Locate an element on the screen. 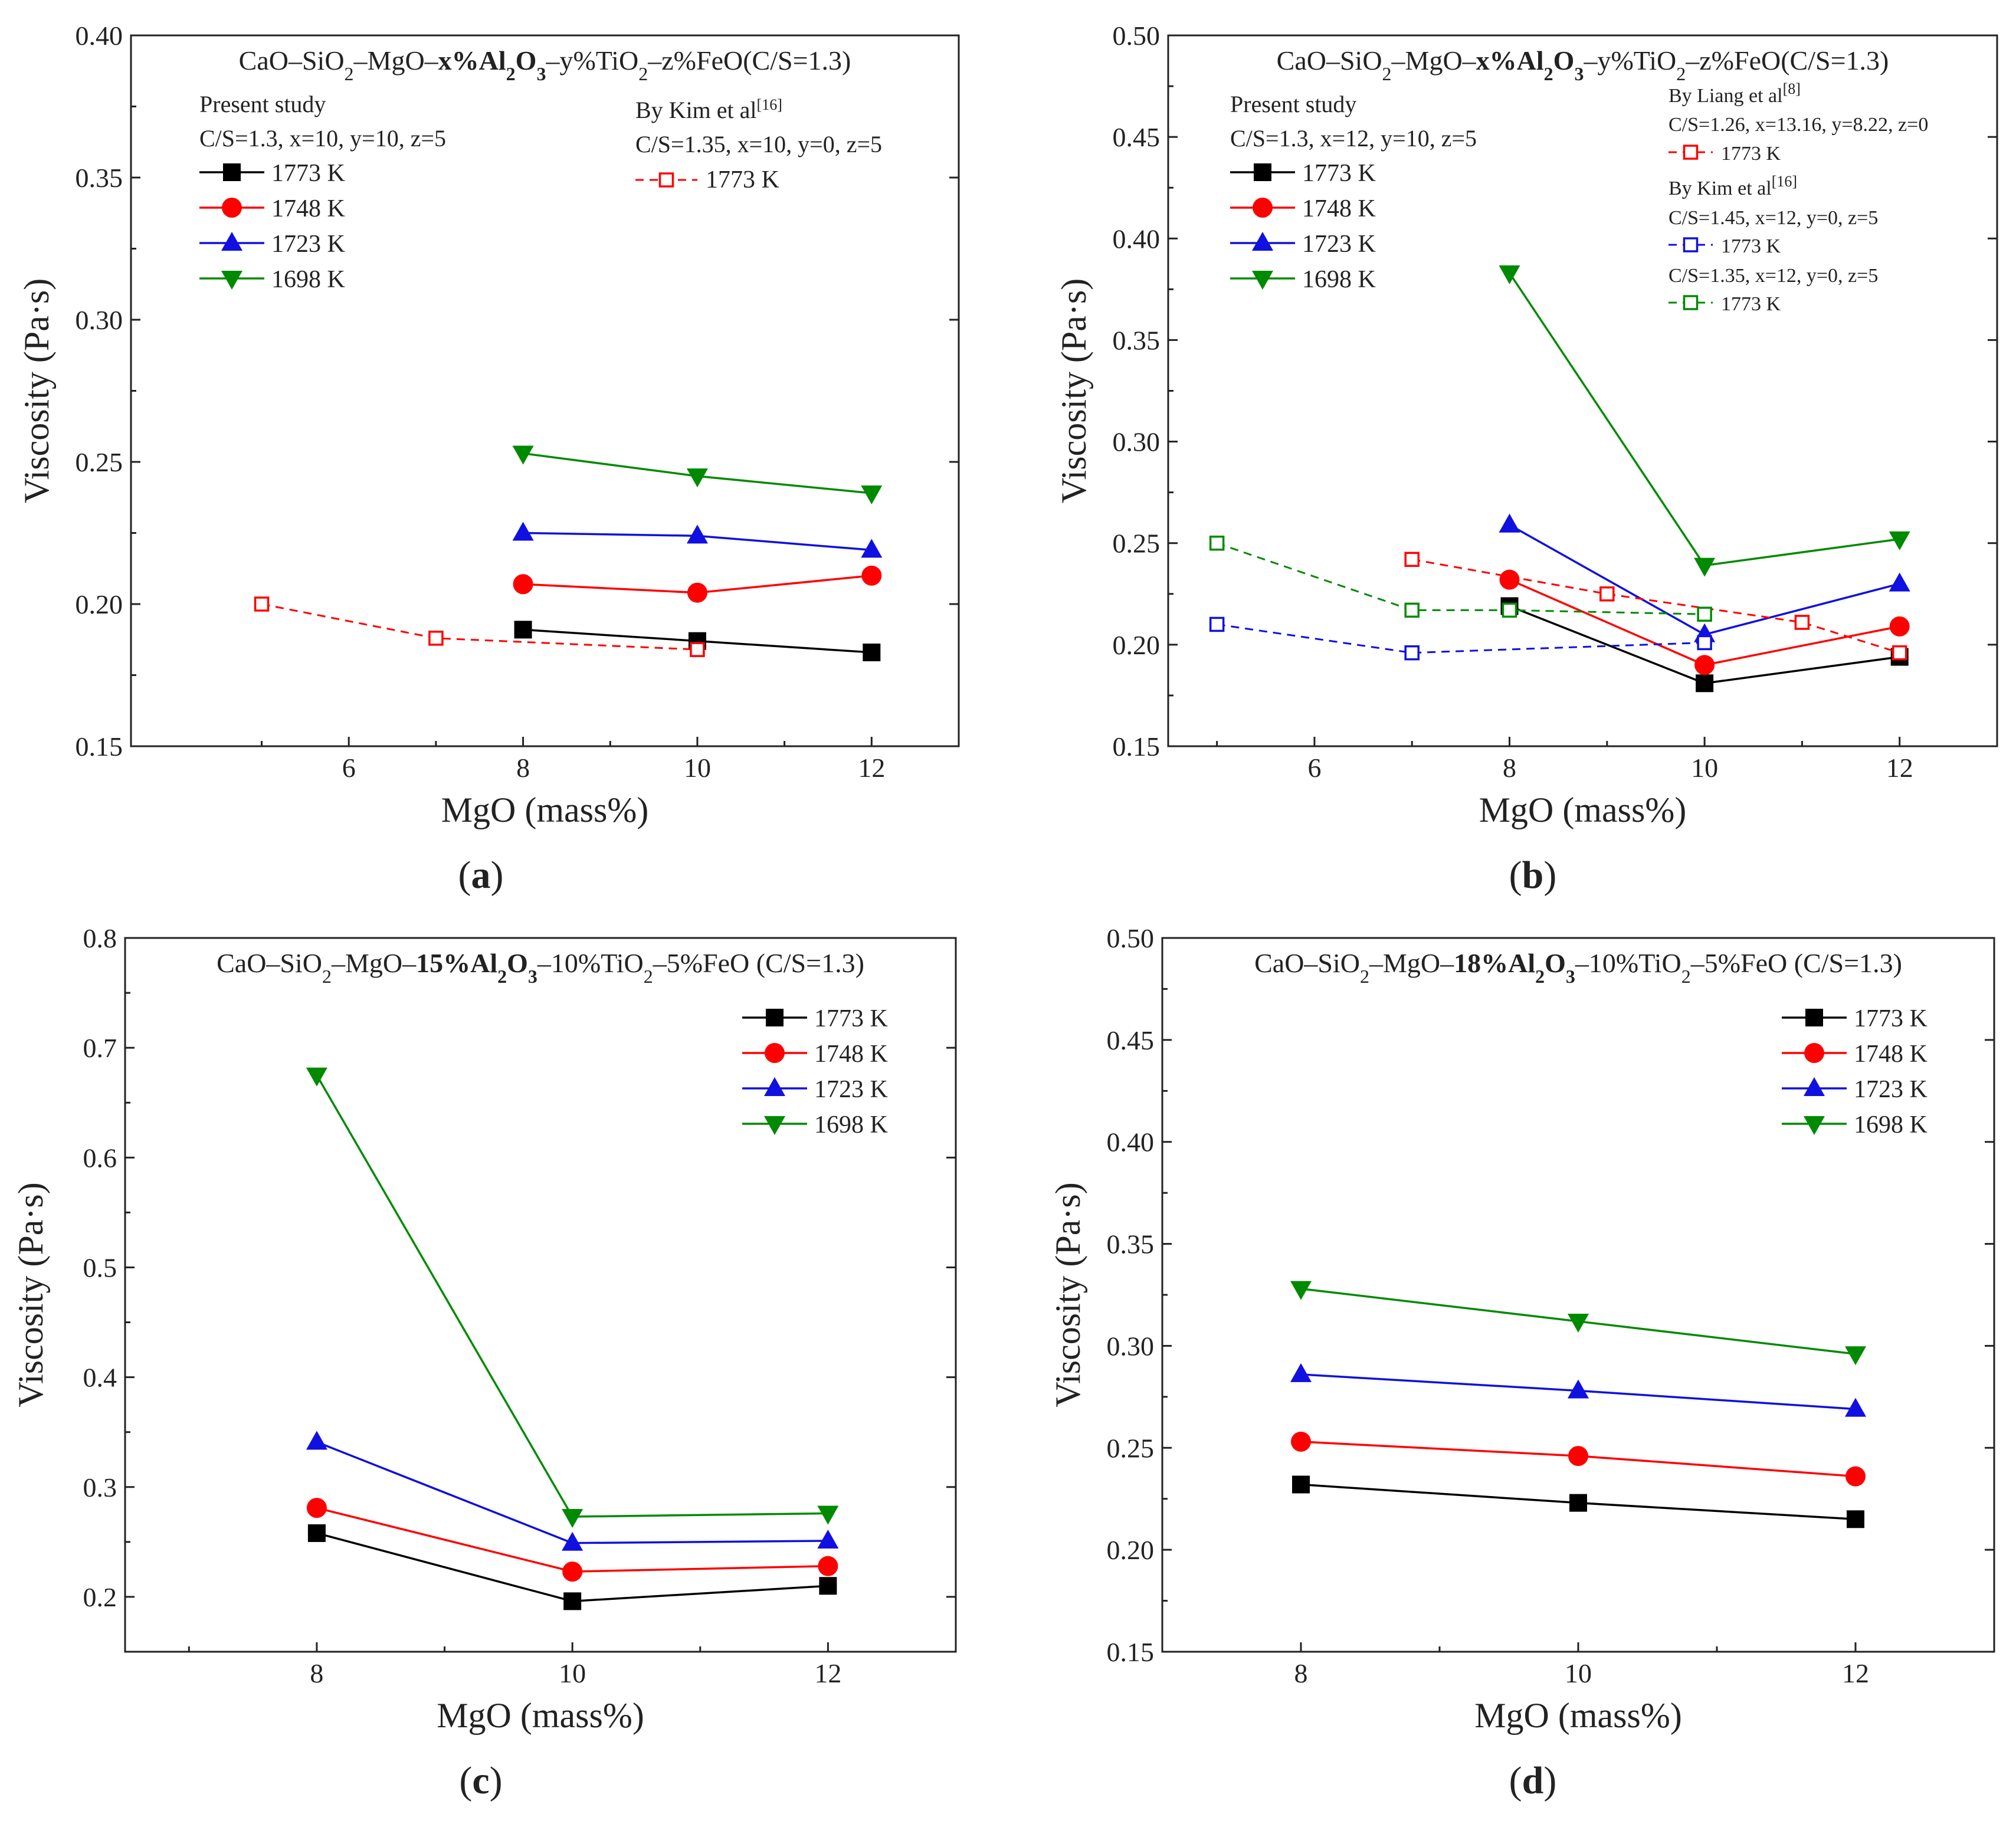 Image resolution: width=2016 pixels, height=1824 pixels. title-part: x%Al is located at coordinates (1510, 60).